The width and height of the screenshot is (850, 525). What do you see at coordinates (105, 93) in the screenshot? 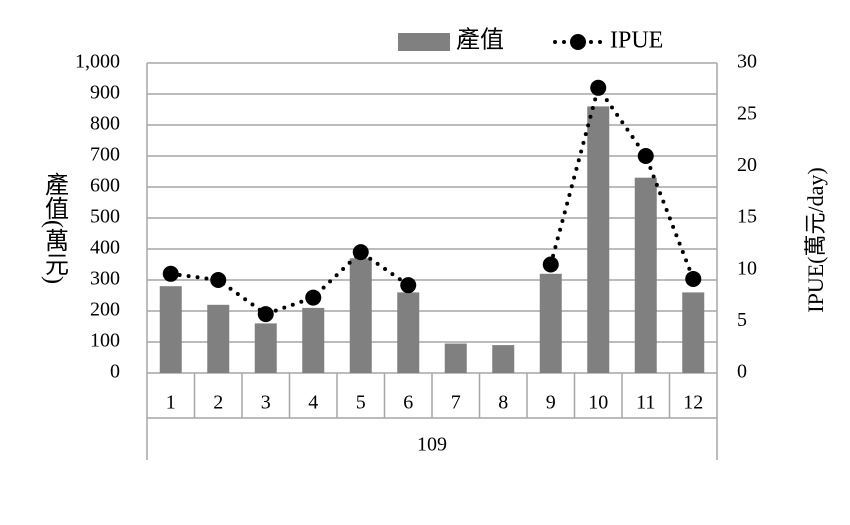
I see `y-tick-label: 900` at bounding box center [105, 93].